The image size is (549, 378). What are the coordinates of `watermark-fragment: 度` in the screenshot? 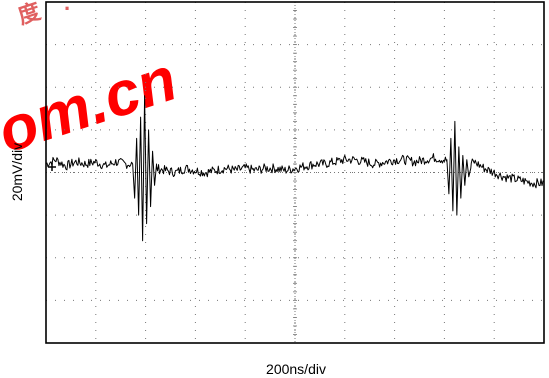 It's located at (30, 14).